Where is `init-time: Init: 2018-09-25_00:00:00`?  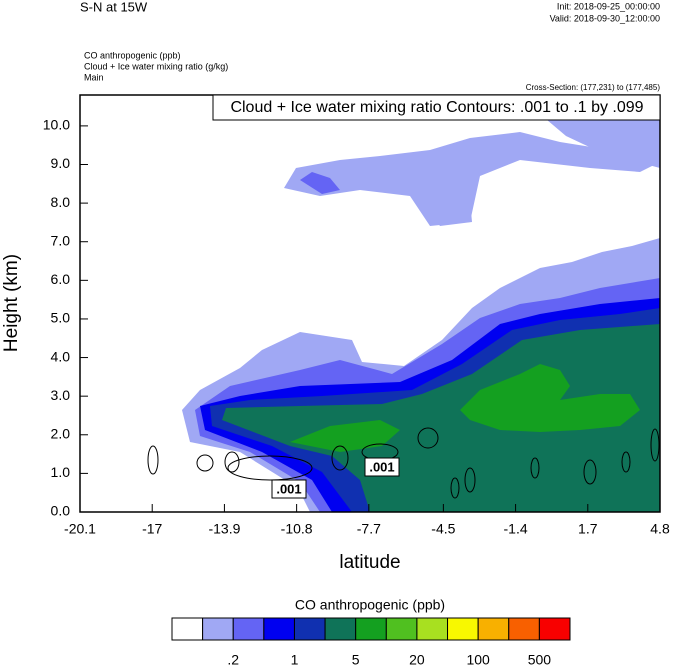 init-time: Init: 2018-09-25_00:00:00 is located at coordinates (608, 6).